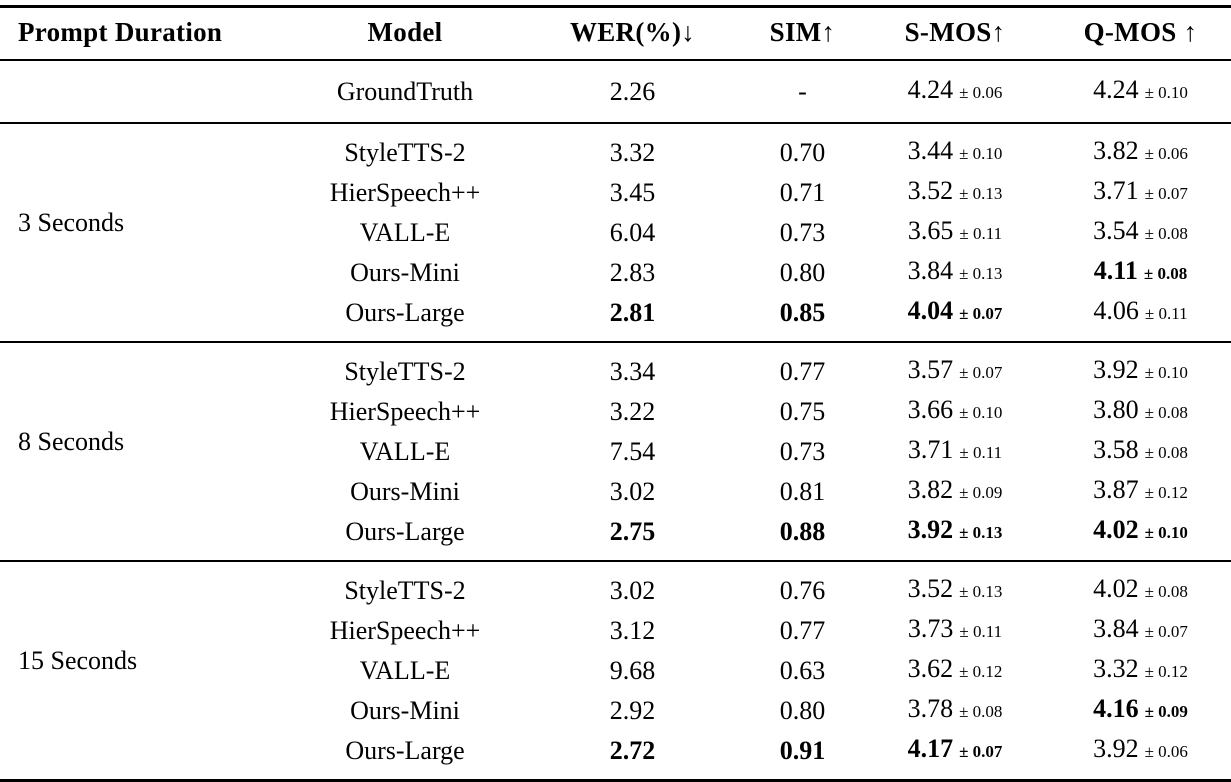 Image resolution: width=1231 pixels, height=782 pixels. What do you see at coordinates (802, 590) in the screenshot?
I see `sim-value: 0.76` at bounding box center [802, 590].